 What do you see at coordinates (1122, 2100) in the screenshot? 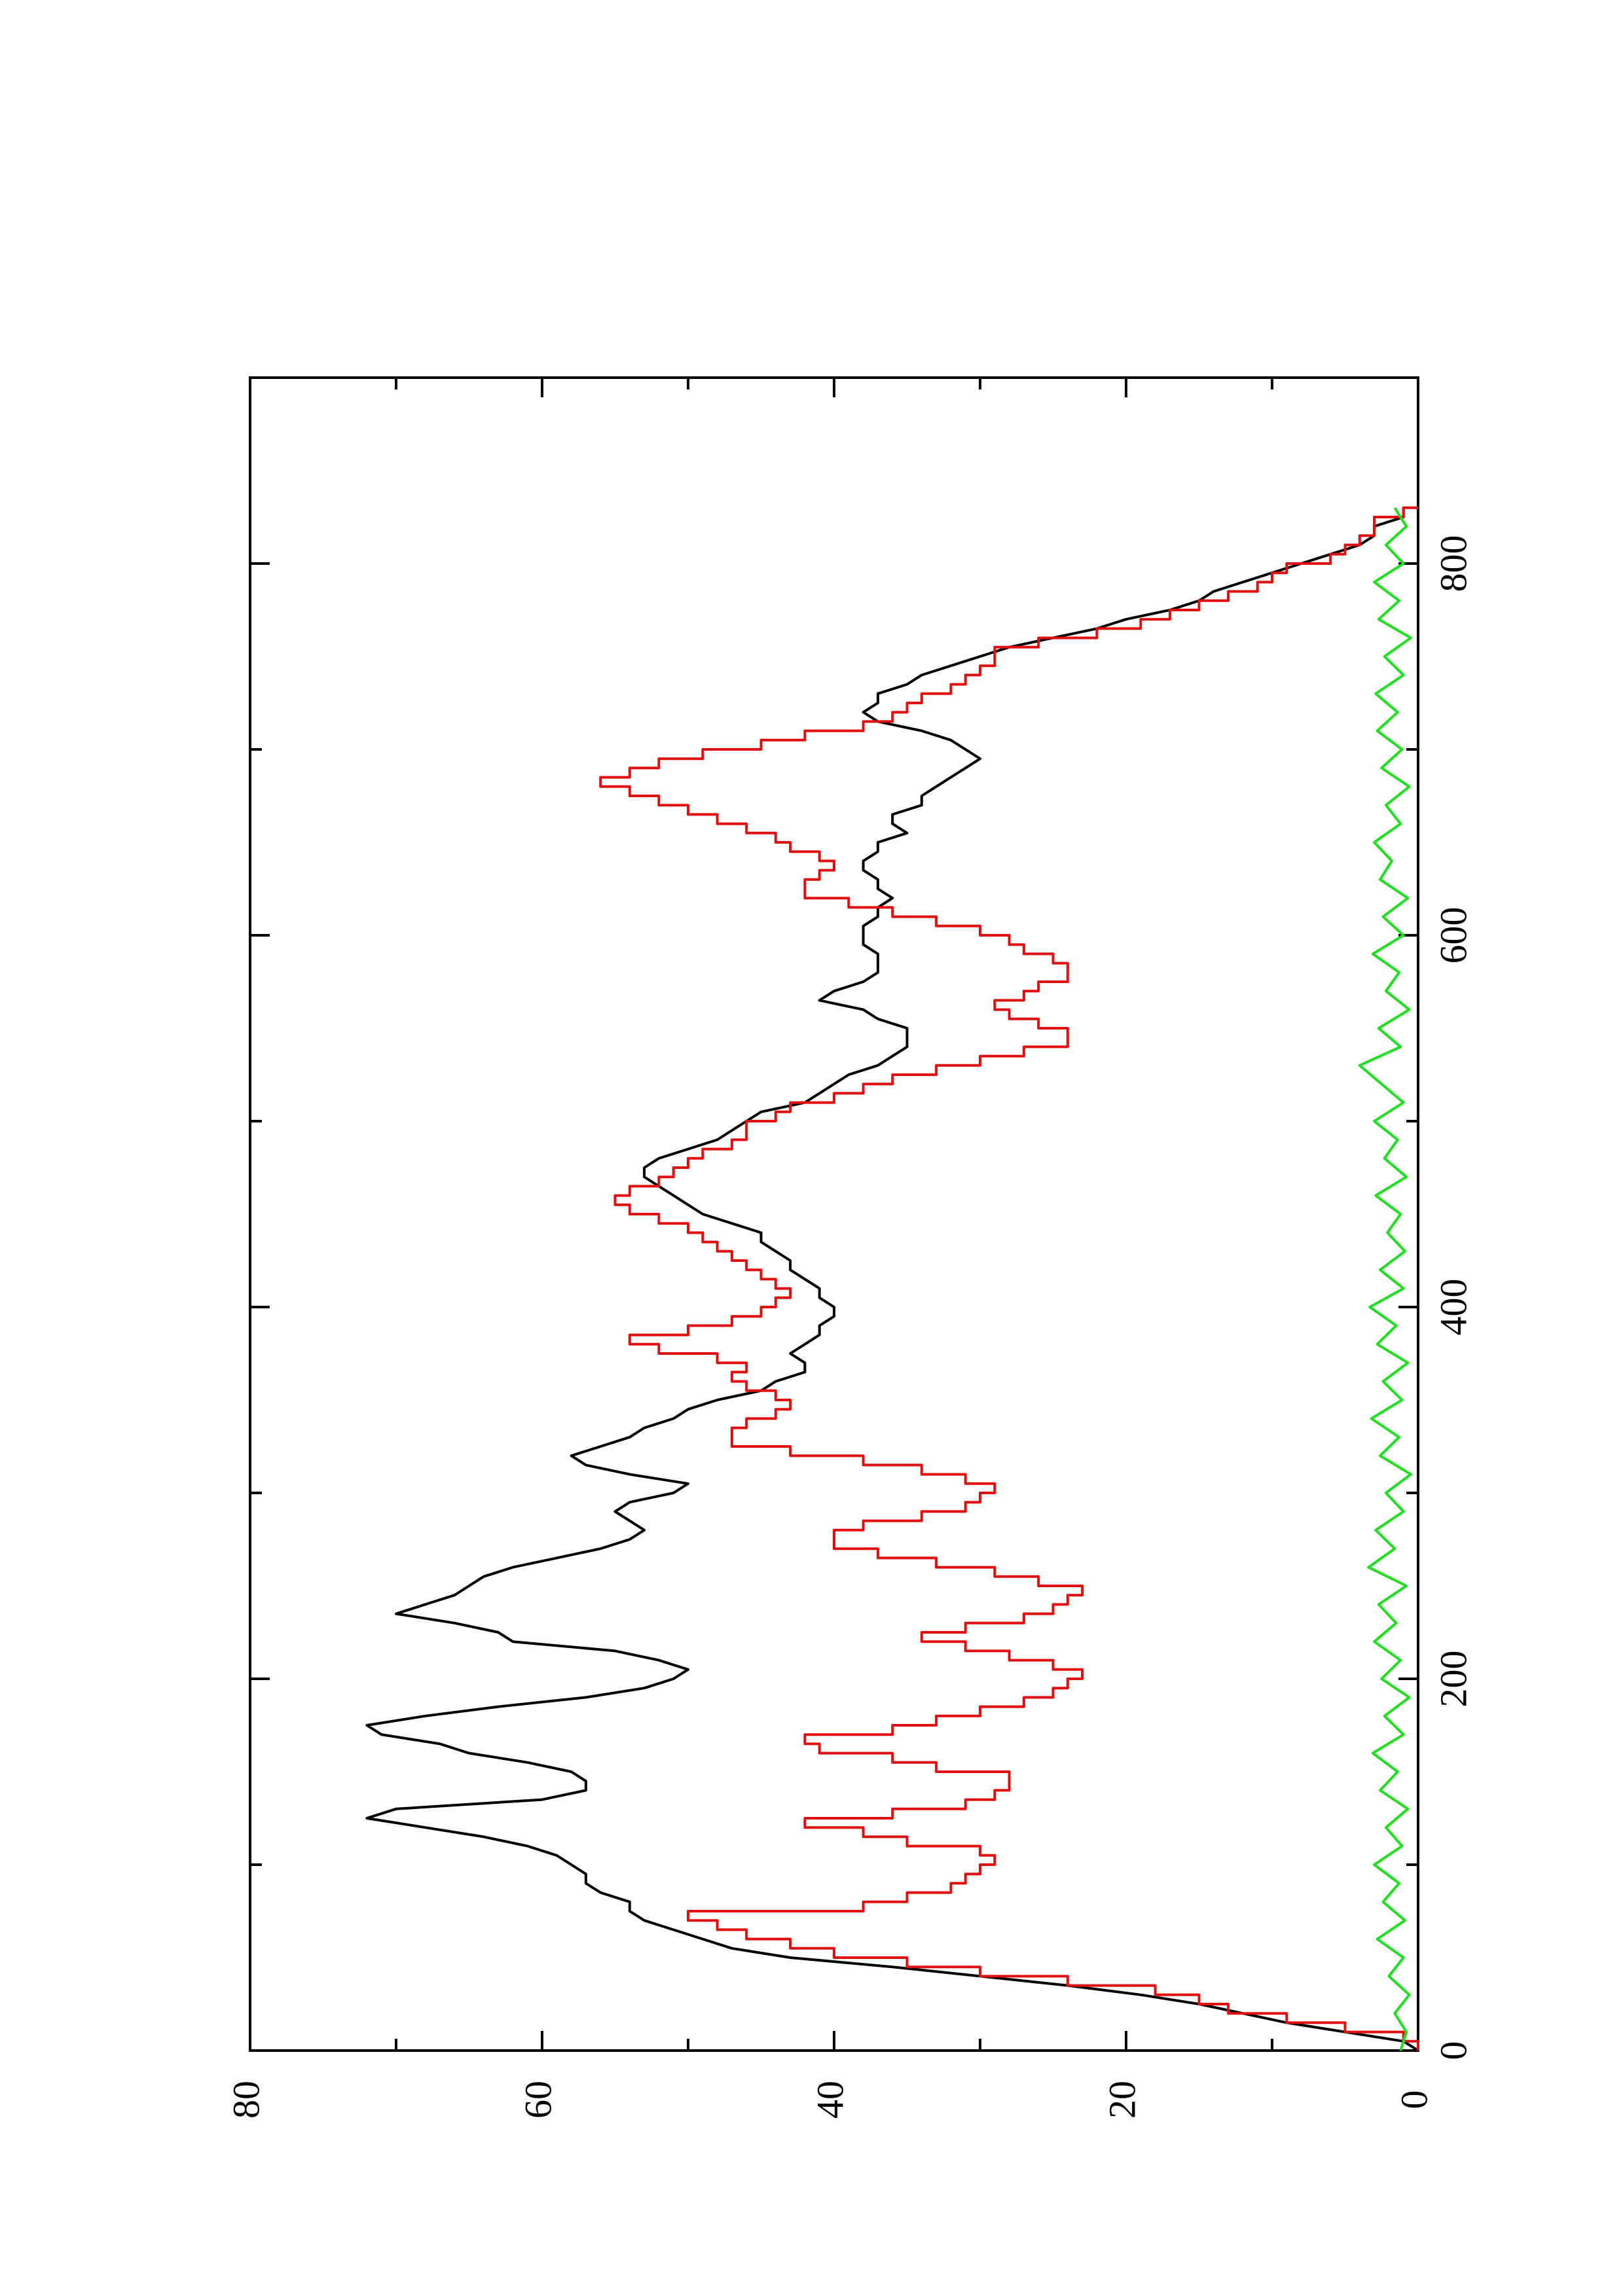
I see `y-tick-label: 20` at bounding box center [1122, 2100].